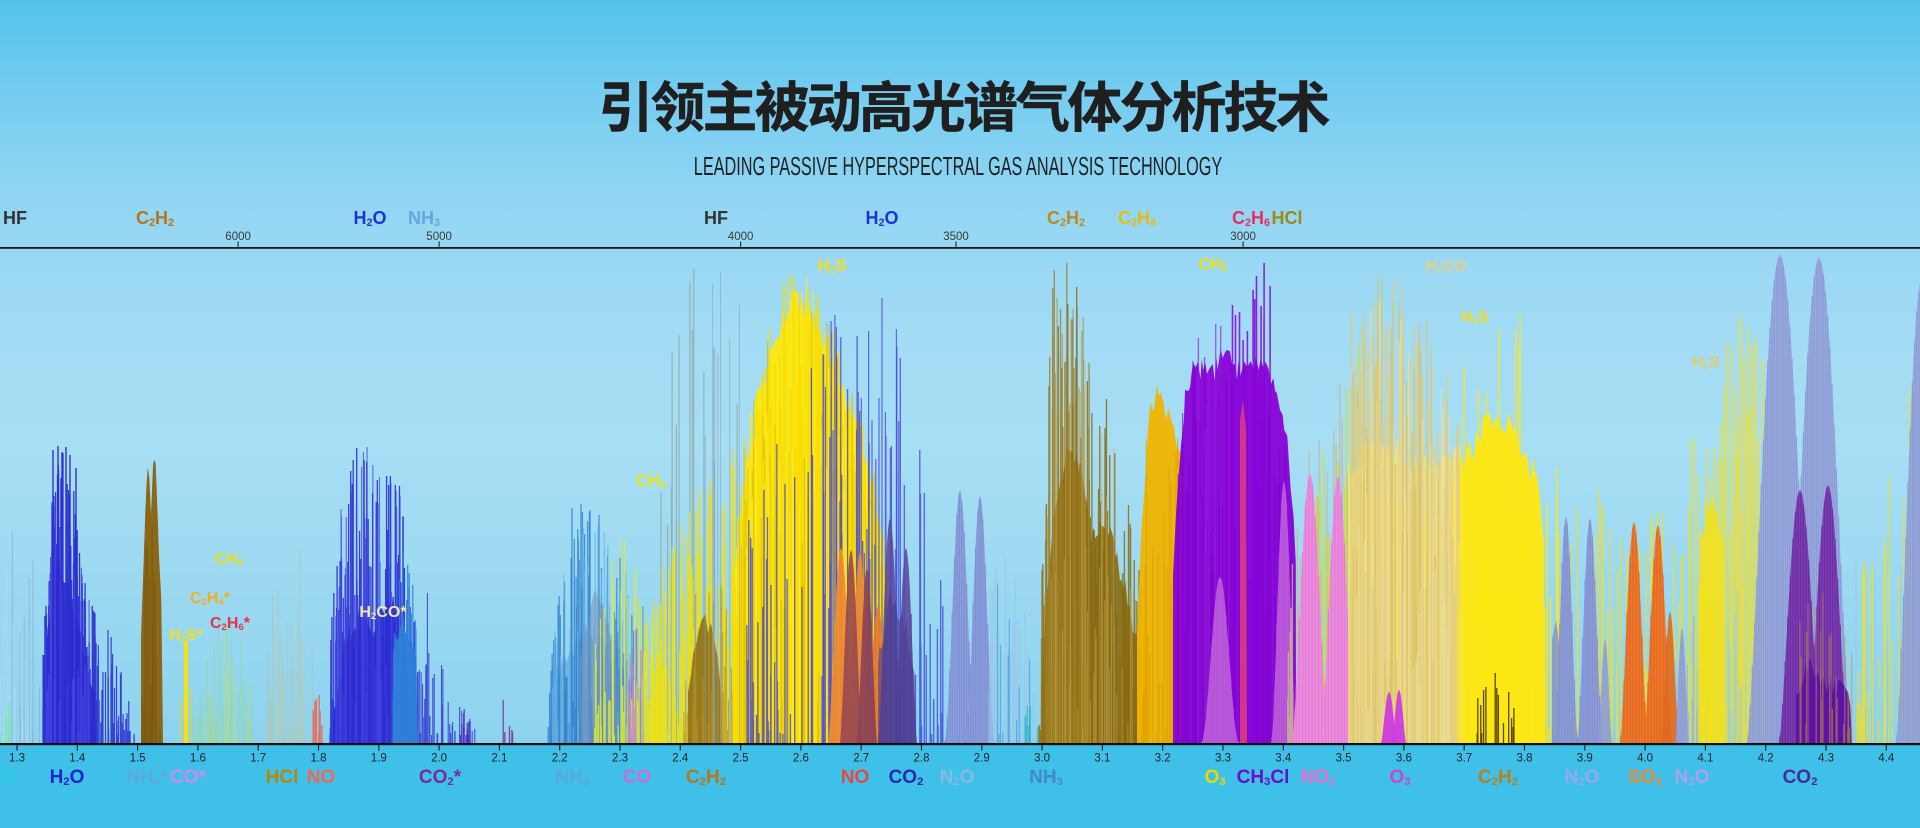 The height and width of the screenshot is (828, 1920). Describe the element at coordinates (1766, 759) in the screenshot. I see `svg-text: 4.2` at that location.